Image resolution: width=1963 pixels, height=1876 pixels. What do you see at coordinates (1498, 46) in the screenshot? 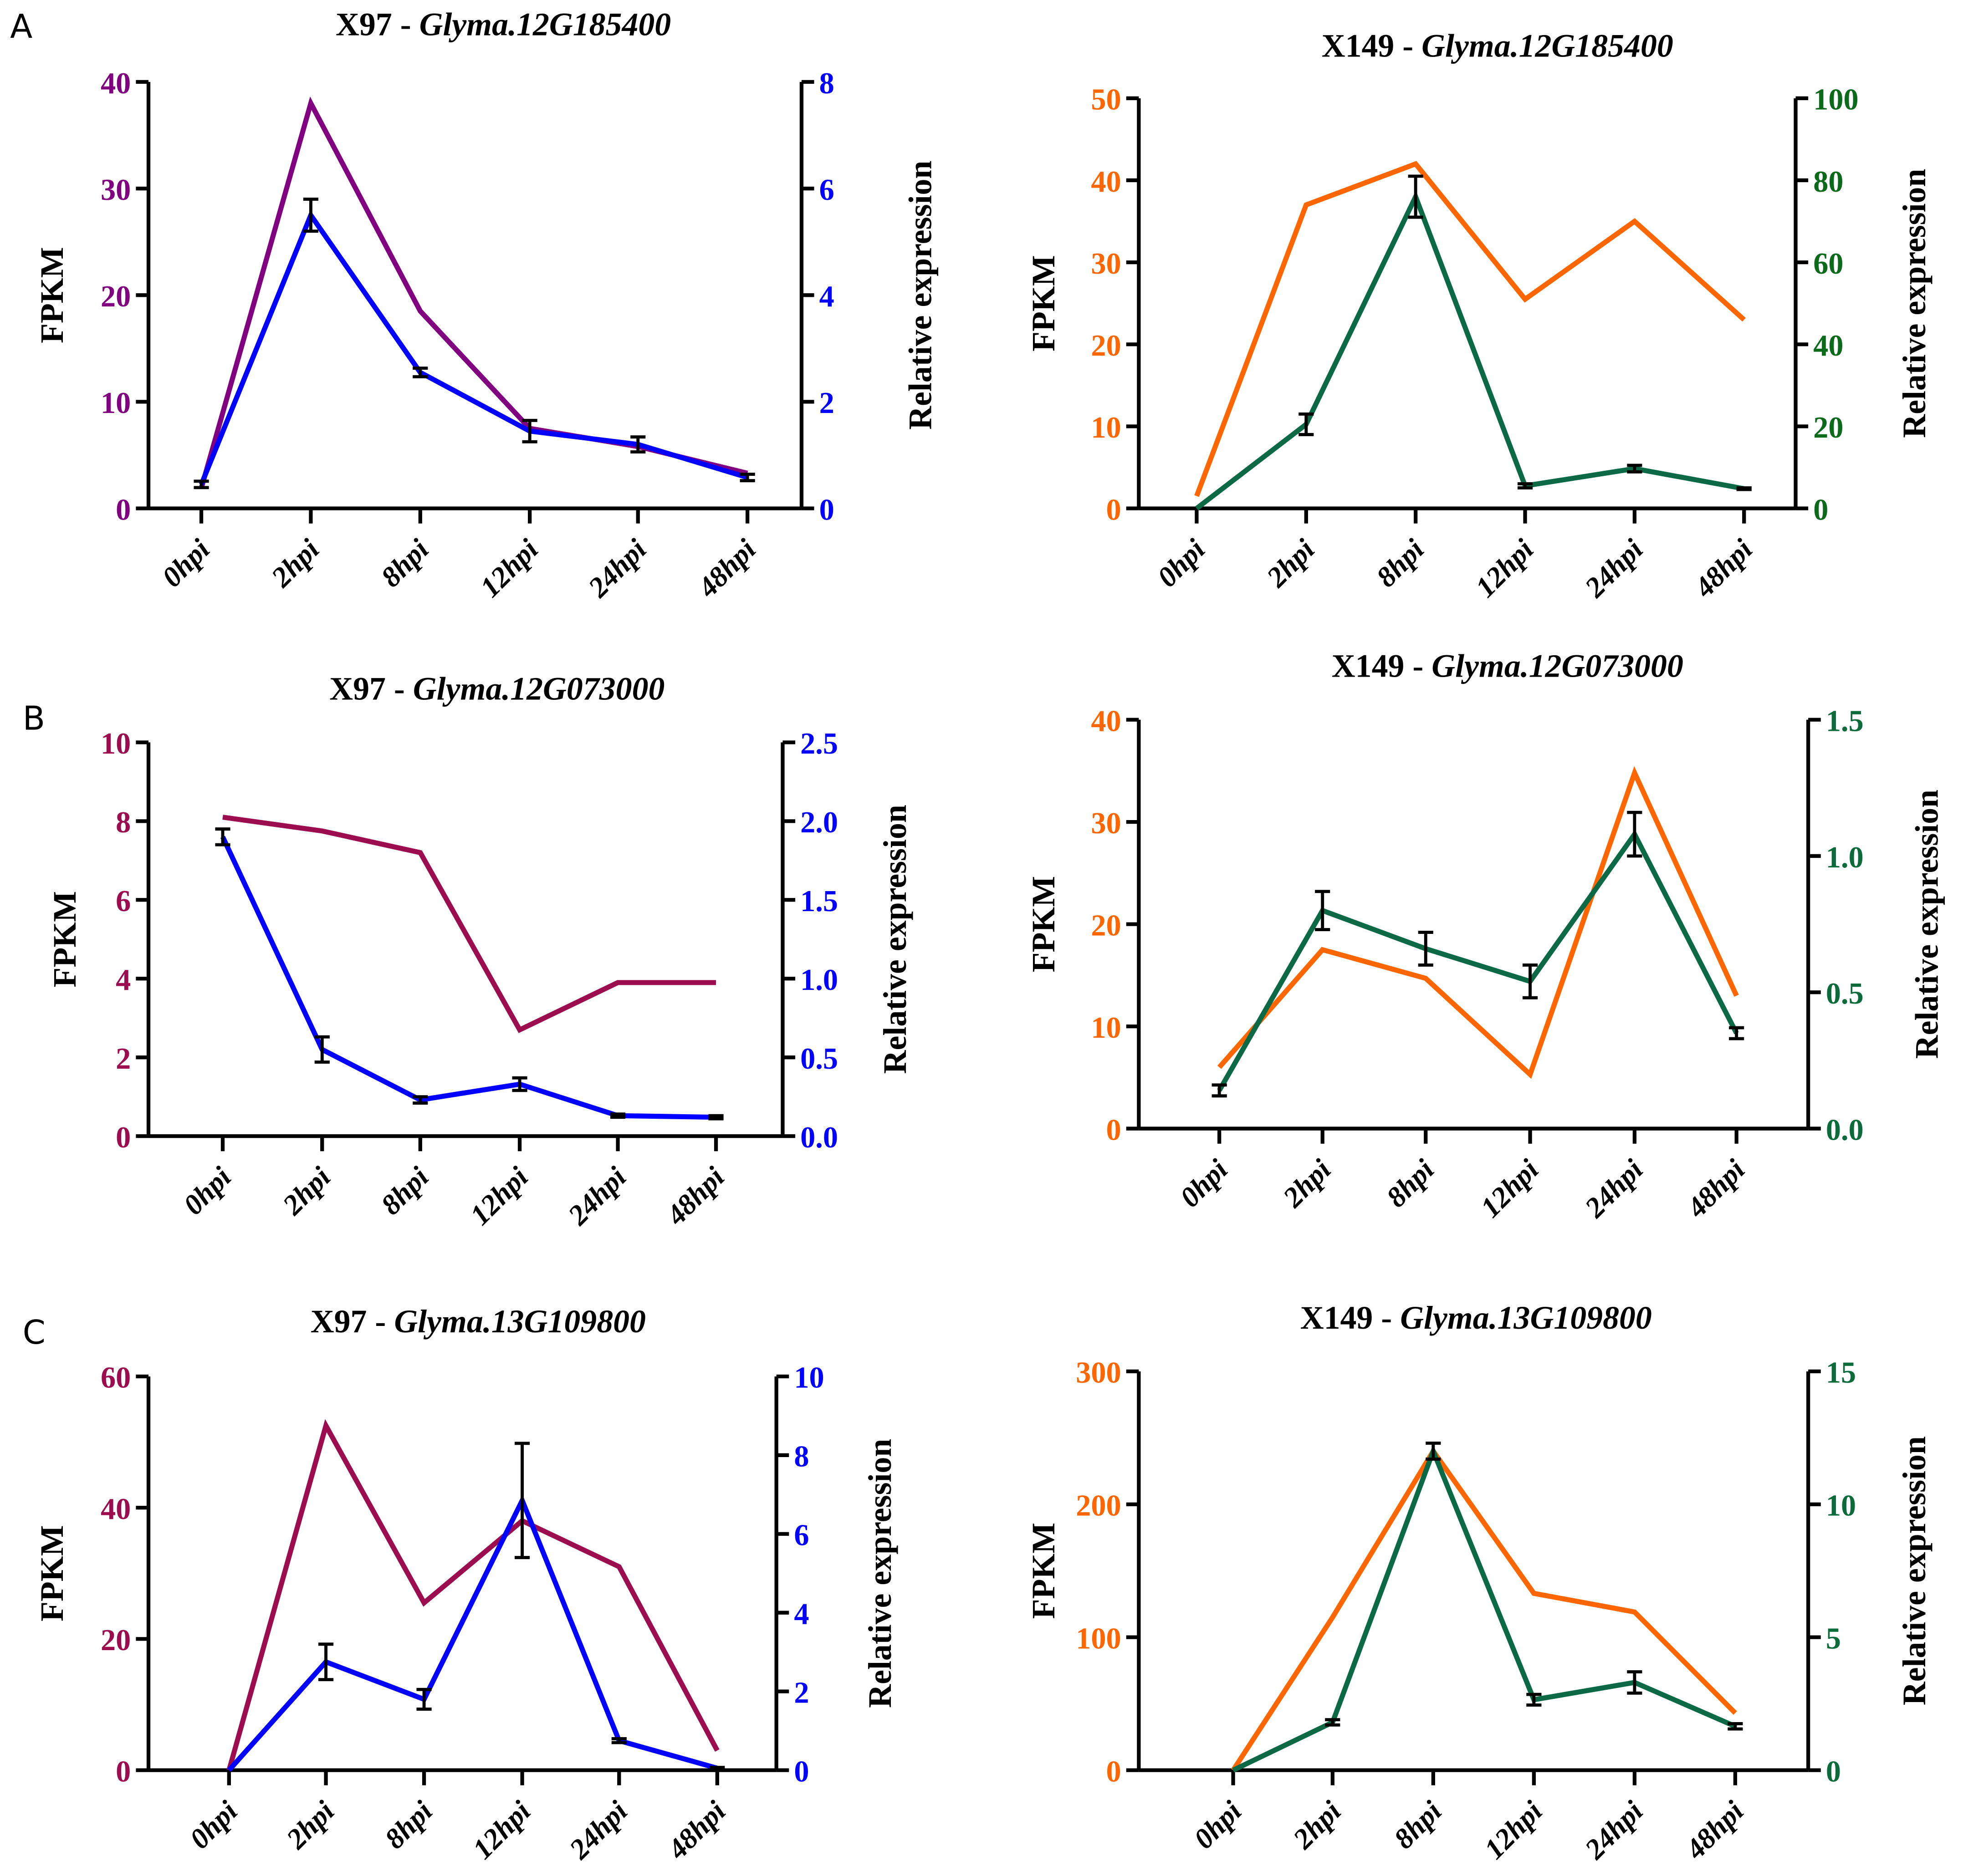
I see `chart-title: X149 - Glyma.12G185400` at bounding box center [1498, 46].